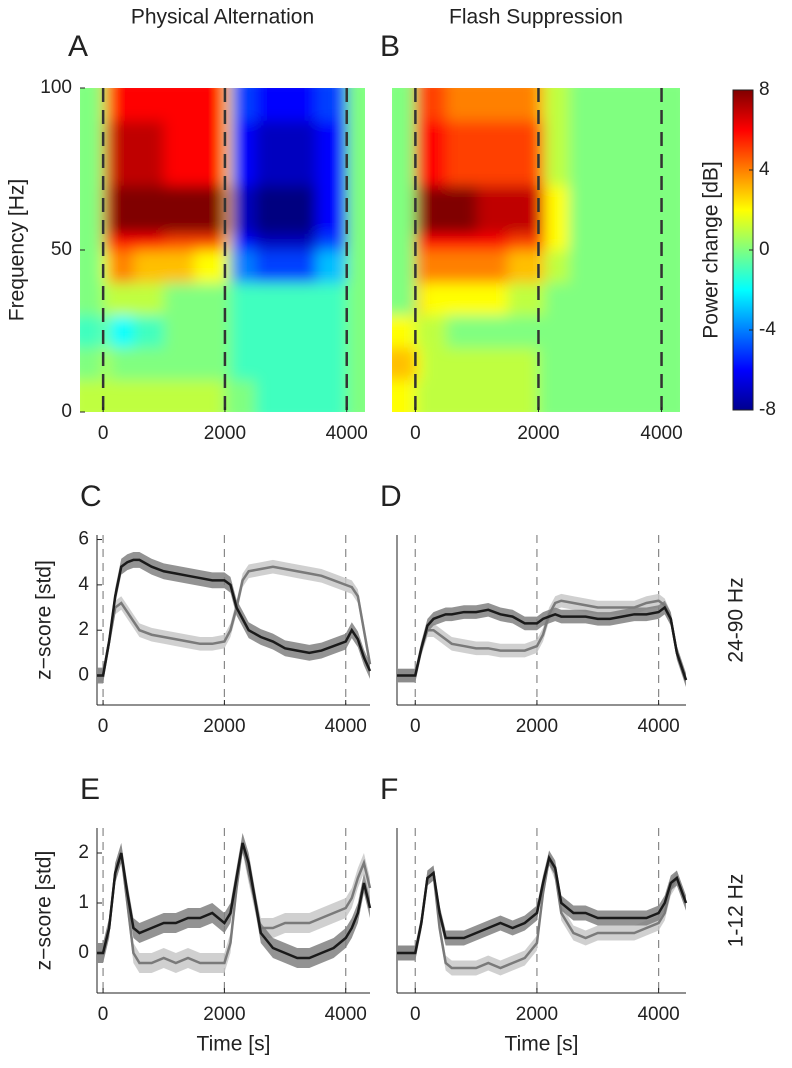 Image resolution: width=792 pixels, height=1068 pixels. What do you see at coordinates (17, 250) in the screenshot?
I see `y-axis-label: Frequency [Hz]` at bounding box center [17, 250].